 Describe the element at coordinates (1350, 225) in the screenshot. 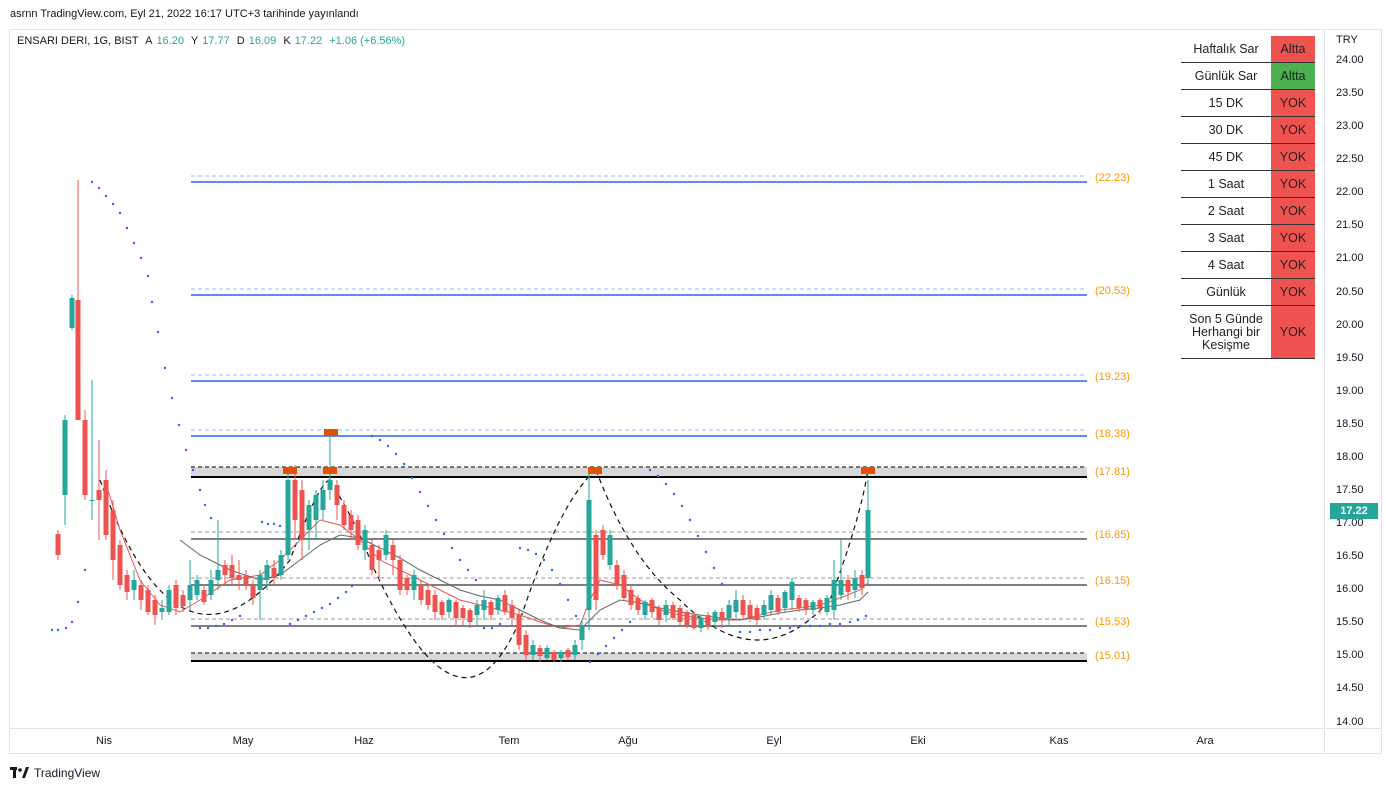

I see `y-tick: 21.50` at that location.